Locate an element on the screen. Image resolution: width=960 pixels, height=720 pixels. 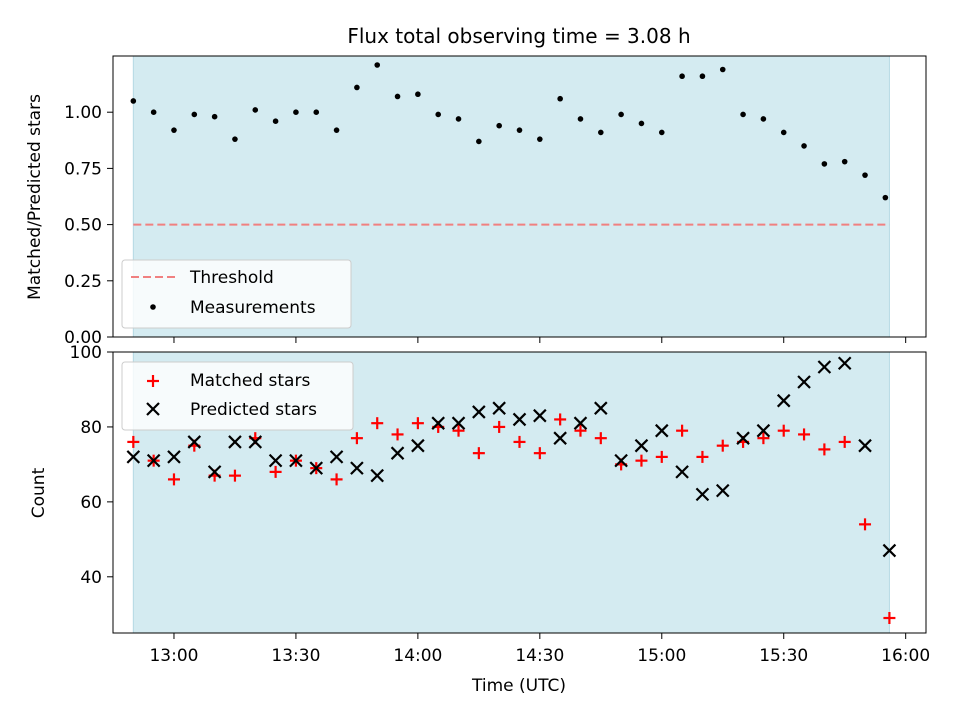
x-tick-label: 14:00 is located at coordinates (417, 656).